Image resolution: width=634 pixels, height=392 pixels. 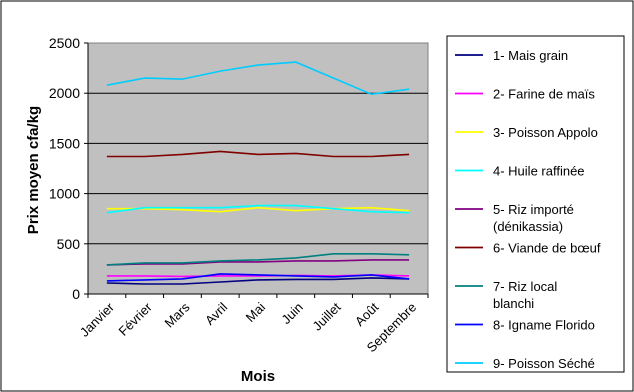 I want to click on legend-label: 3- Poisson Appolo, so click(x=545, y=132).